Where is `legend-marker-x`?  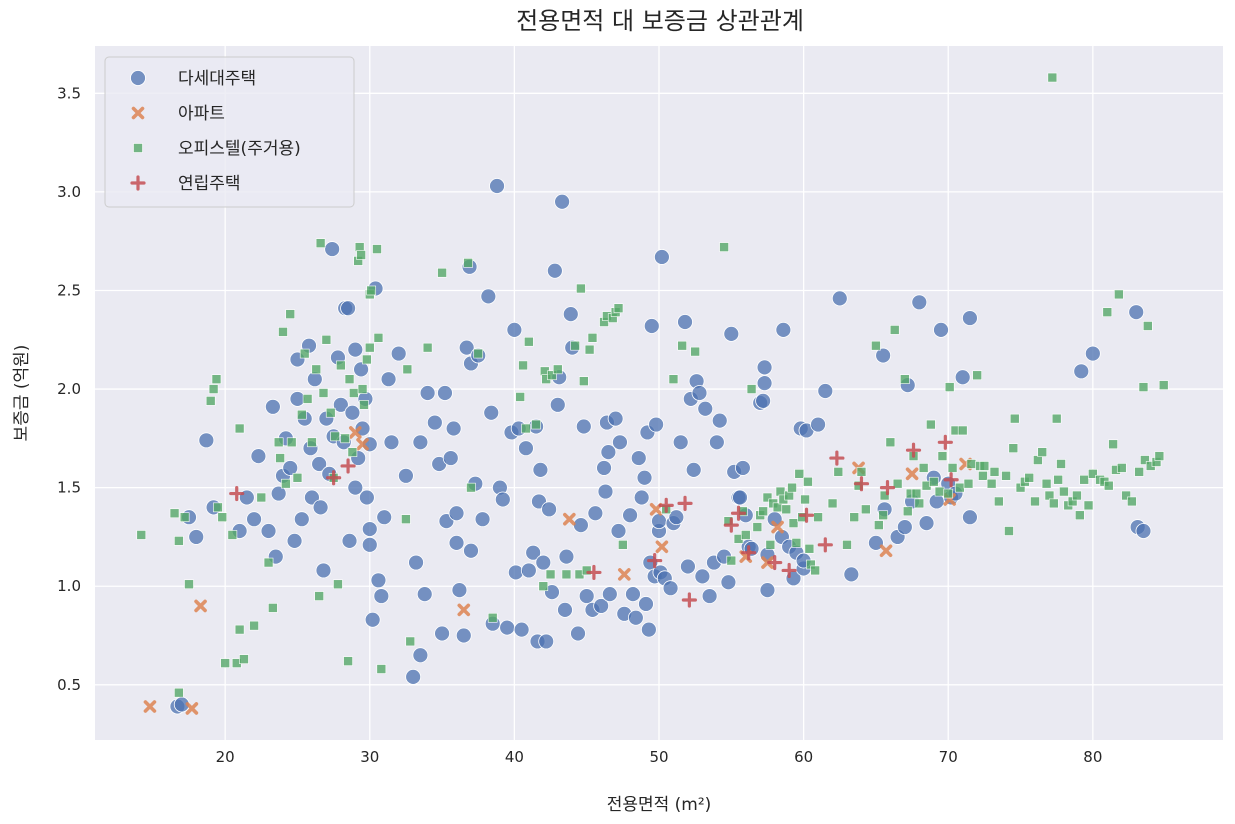
legend-marker-x is located at coordinates (138, 113).